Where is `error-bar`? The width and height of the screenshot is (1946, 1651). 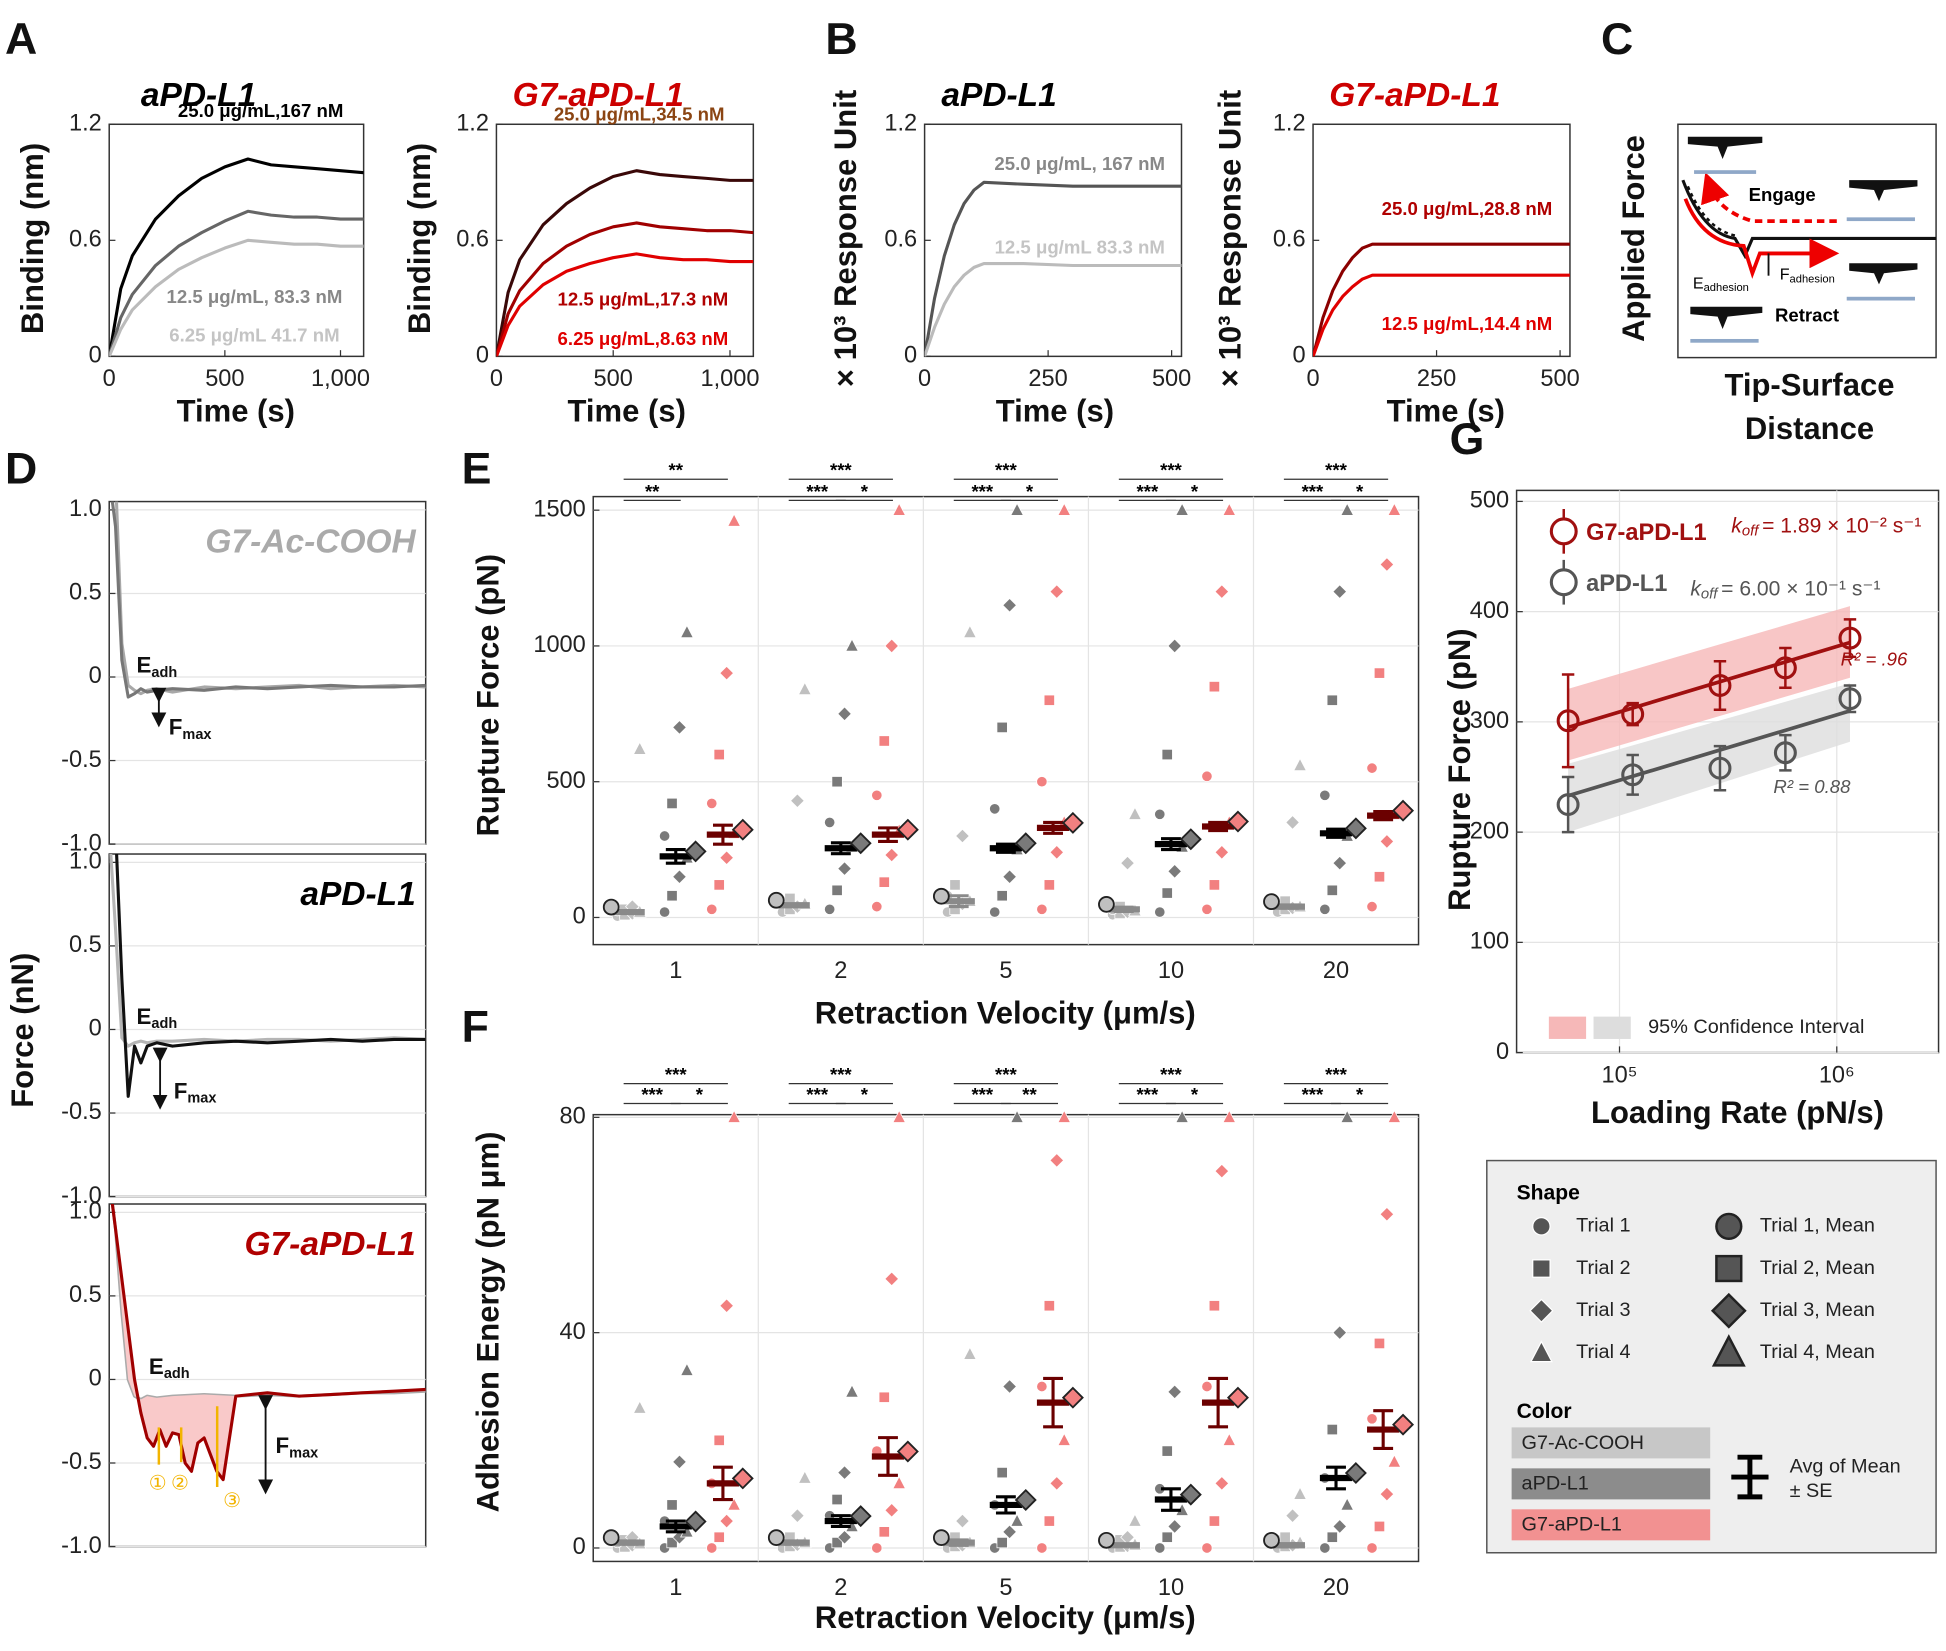
error-bar is located at coordinates (1632, 774).